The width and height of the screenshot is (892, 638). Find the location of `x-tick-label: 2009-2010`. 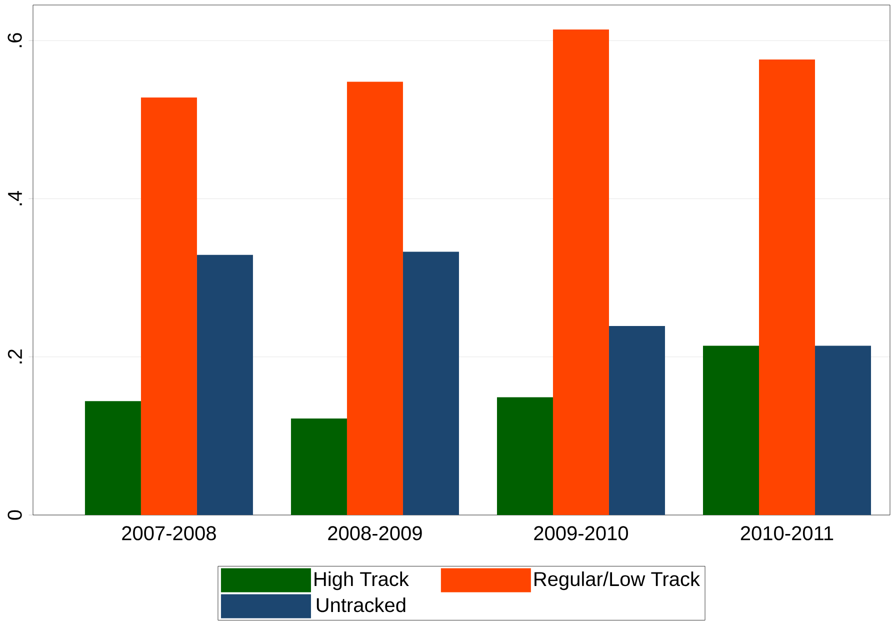

x-tick-label: 2009-2010 is located at coordinates (581, 533).